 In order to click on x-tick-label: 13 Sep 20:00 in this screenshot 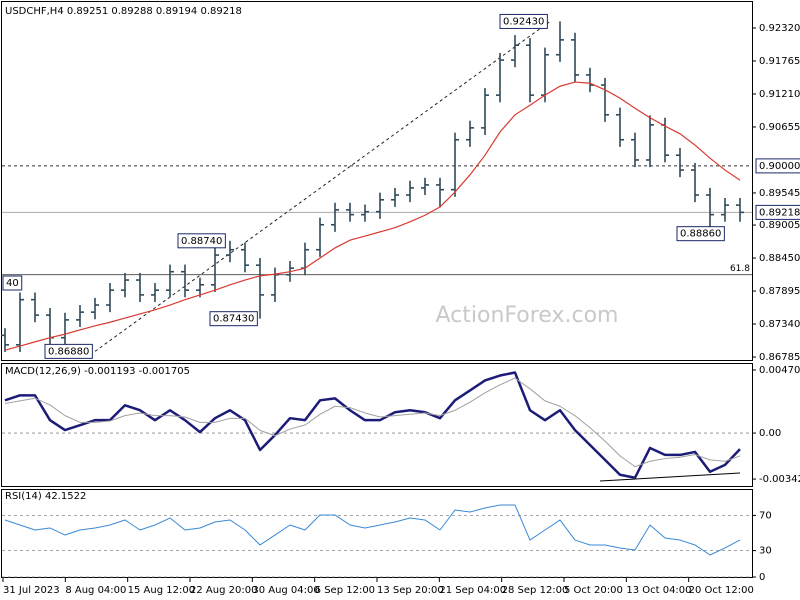, I will do `click(410, 590)`.